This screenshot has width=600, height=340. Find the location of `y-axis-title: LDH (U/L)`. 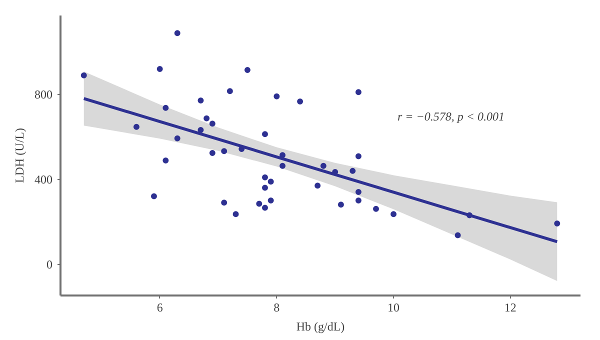

y-axis-title: LDH (U/L) is located at coordinates (19, 155).